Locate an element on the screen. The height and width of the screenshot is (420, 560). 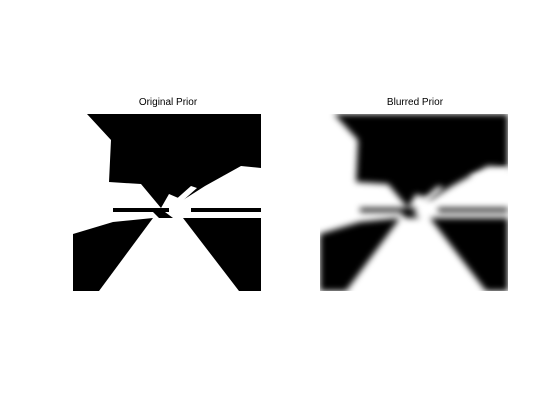
panel-title-original: Original Prior is located at coordinates (168, 102).